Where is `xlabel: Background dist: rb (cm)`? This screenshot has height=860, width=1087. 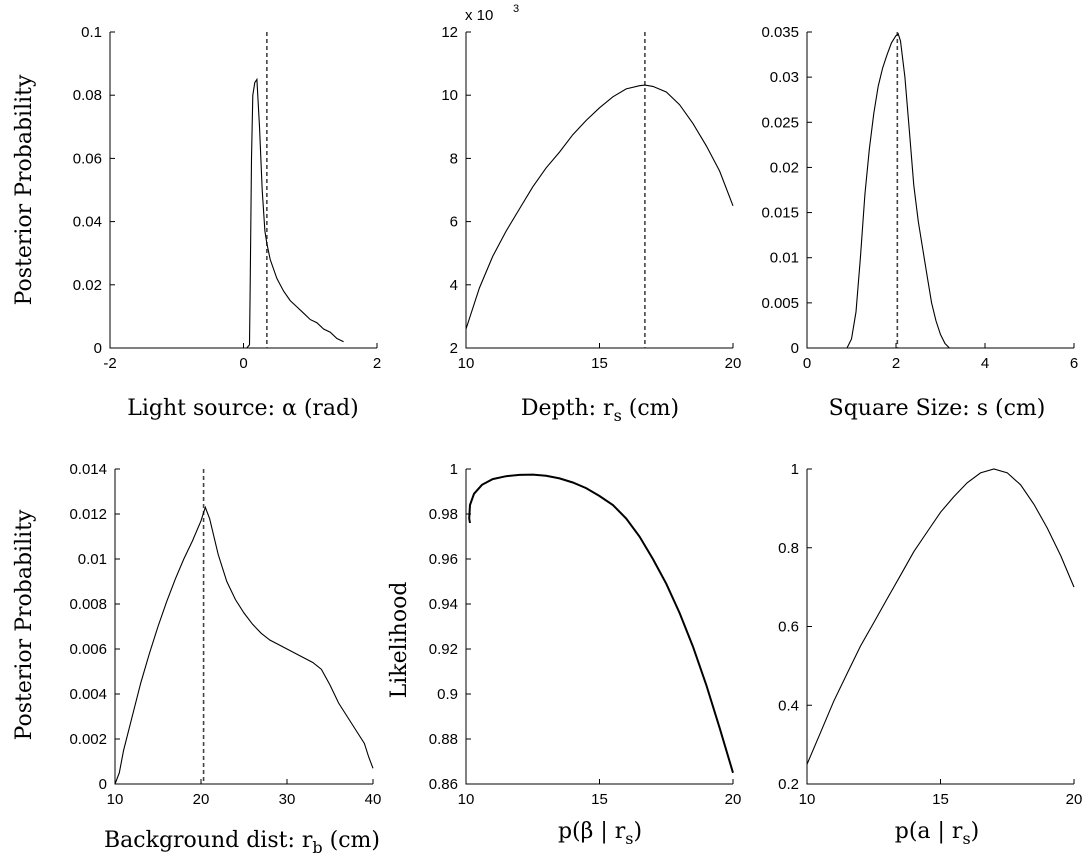
xlabel: Background dist: rb (cm) is located at coordinates (242, 842).